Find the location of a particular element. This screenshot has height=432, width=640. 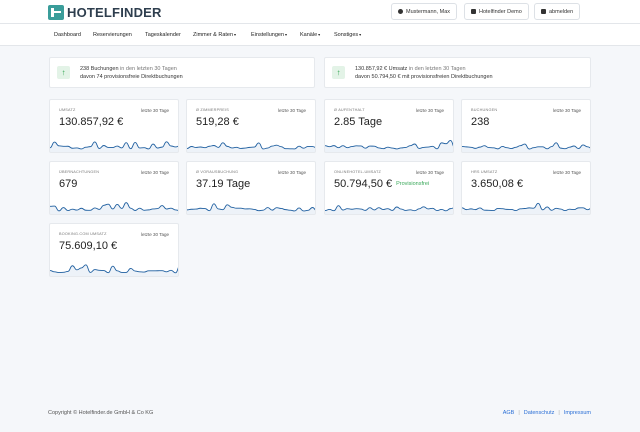

kpi-value: 50.794,50 € Provisionsfrei is located at coordinates (382, 184).